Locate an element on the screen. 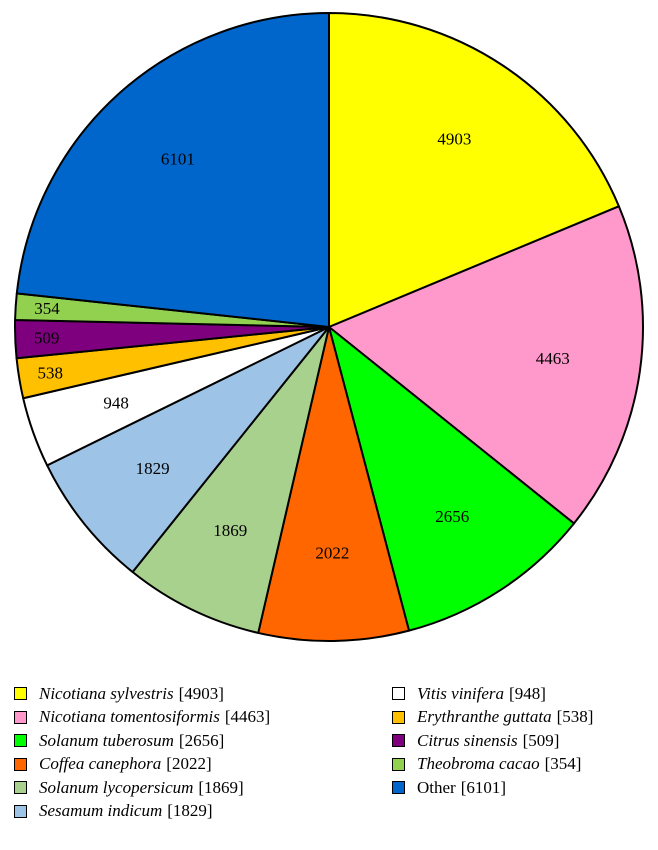  legend-item-other: Other [6101] is located at coordinates (492, 788).